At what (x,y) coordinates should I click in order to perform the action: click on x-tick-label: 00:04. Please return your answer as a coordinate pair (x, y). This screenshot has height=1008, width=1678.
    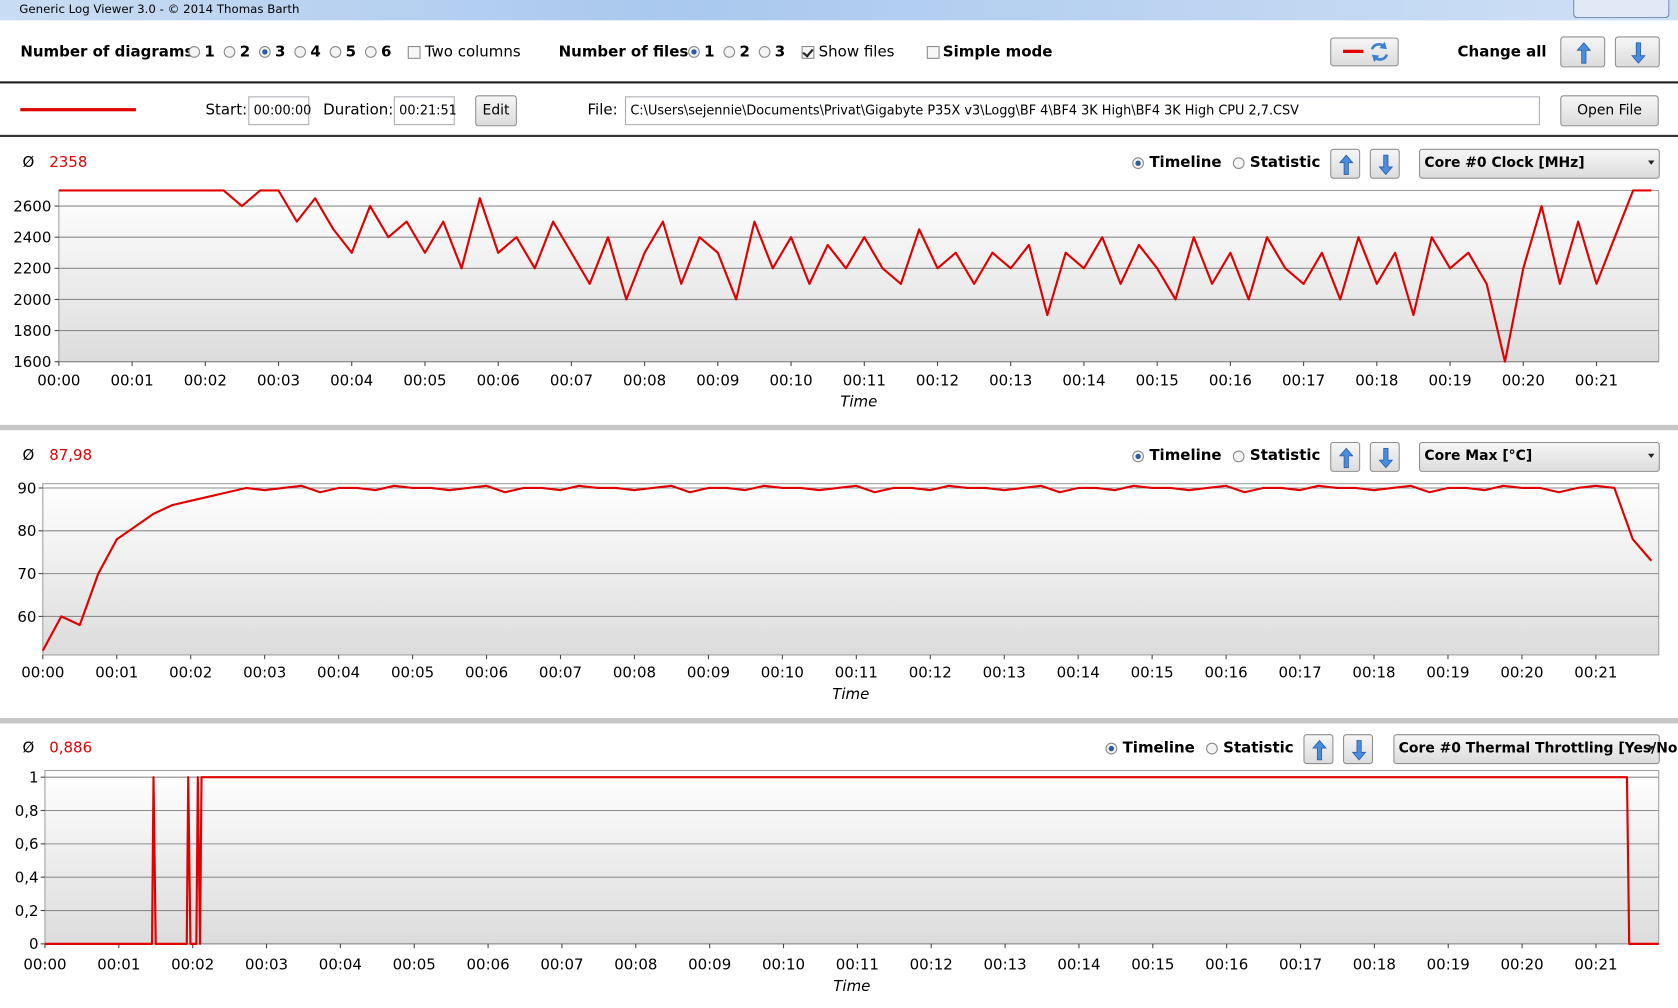
    Looking at the image, I should click on (351, 380).